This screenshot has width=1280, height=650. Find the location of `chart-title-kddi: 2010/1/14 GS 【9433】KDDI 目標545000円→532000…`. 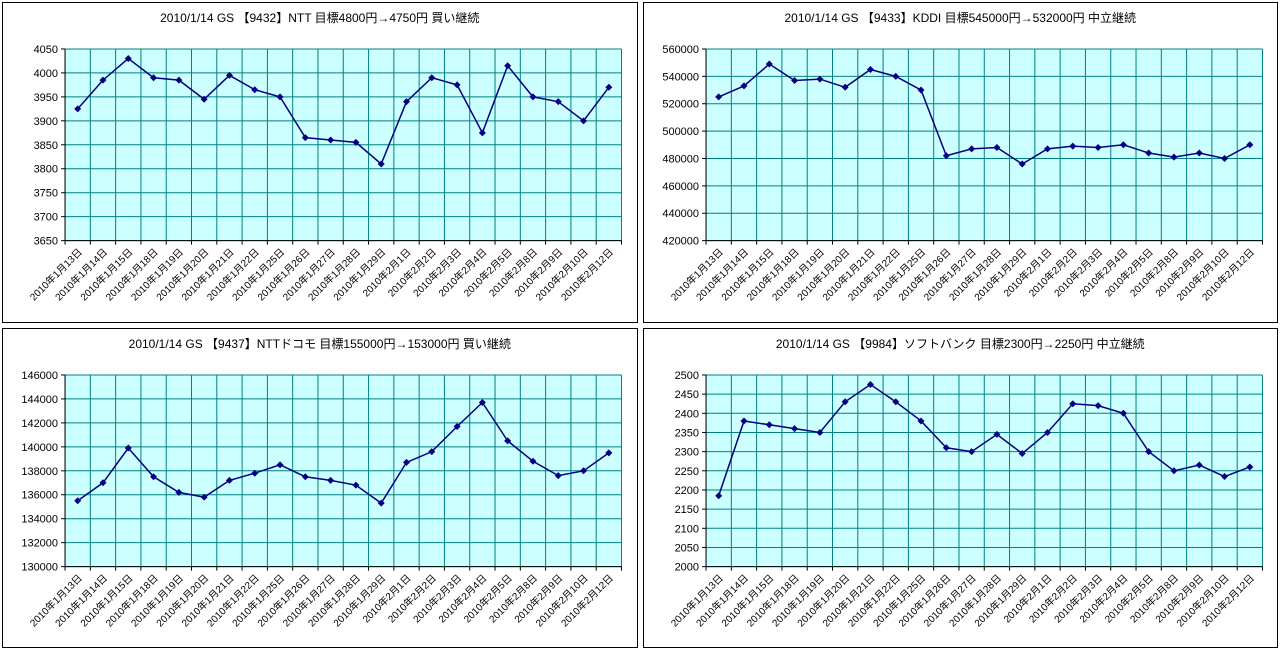

chart-title-kddi: 2010/1/14 GS 【9433】KDDI 目標545000円→532000… is located at coordinates (960, 18).